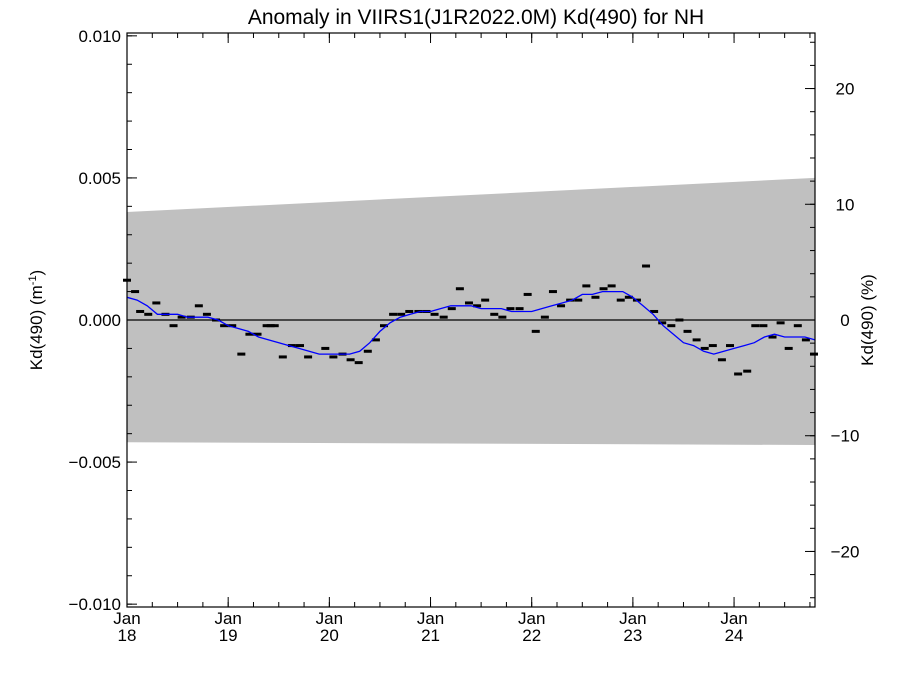 The width and height of the screenshot is (900, 675). I want to click on y-axis-right-label: Kd(490) (%), so click(867, 320).